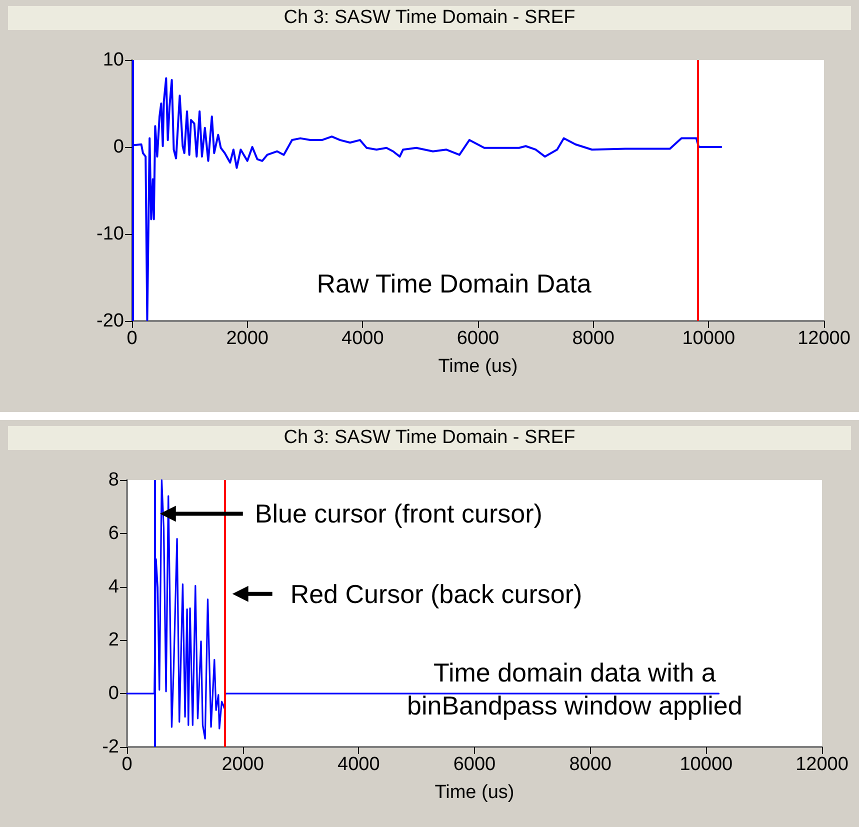  Describe the element at coordinates (113, 640) in the screenshot. I see `y-tick-label: 2` at that location.